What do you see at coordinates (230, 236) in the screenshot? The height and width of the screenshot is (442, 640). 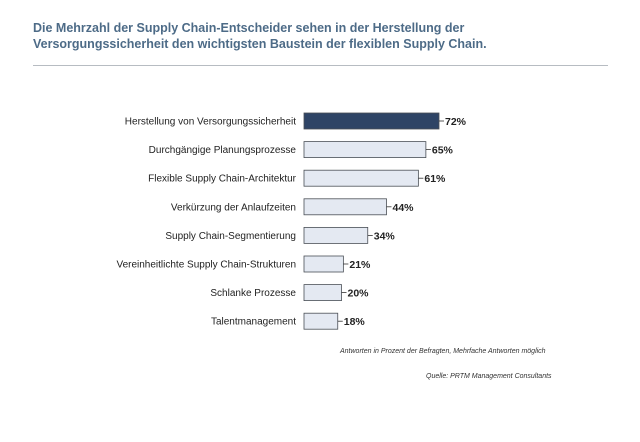 I see `category-label: Supply Chain-Segmentierung` at bounding box center [230, 236].